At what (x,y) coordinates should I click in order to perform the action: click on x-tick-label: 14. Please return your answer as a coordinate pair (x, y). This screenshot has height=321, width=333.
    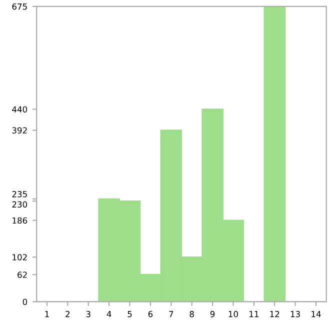
    Looking at the image, I should click on (316, 314).